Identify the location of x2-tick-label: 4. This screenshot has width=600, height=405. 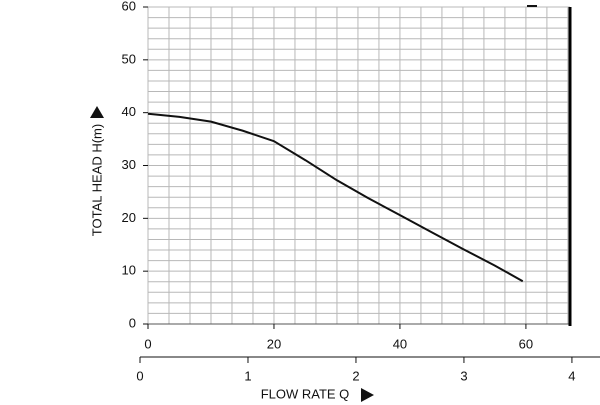
(571, 375).